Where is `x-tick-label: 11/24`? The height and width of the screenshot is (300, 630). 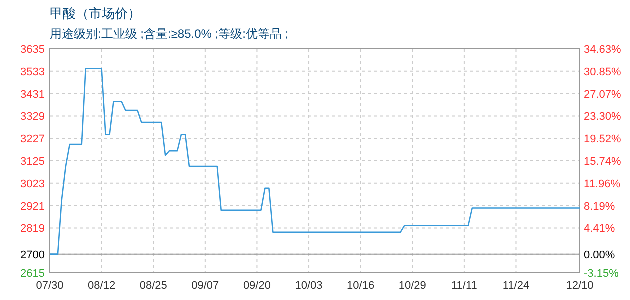 x-tick-label: 11/24 is located at coordinates (516, 286).